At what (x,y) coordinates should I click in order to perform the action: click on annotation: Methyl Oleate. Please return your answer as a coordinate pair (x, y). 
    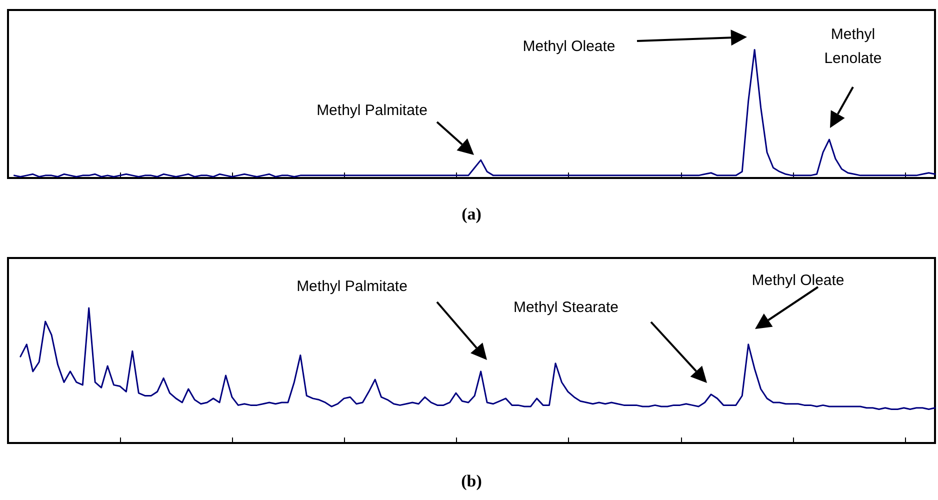
    Looking at the image, I should click on (569, 46).